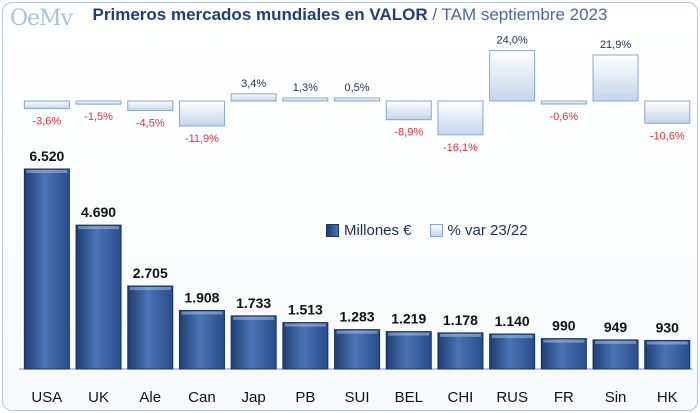 The width and height of the screenshot is (700, 413). Describe the element at coordinates (409, 334) in the screenshot. I see `bar-highlight-bel` at that location.